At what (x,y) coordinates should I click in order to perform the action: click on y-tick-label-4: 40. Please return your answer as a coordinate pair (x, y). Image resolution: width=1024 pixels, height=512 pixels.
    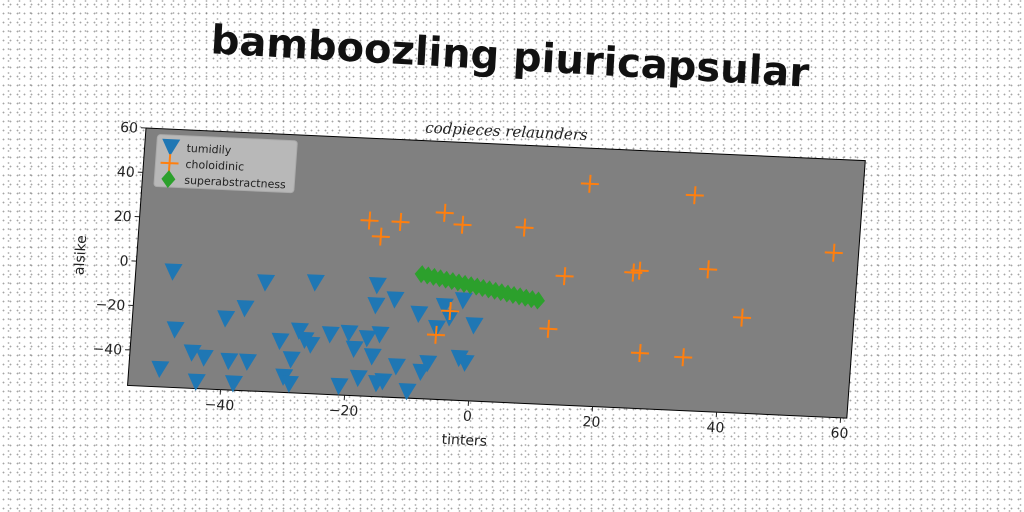
    Looking at the image, I should click on (125, 172).